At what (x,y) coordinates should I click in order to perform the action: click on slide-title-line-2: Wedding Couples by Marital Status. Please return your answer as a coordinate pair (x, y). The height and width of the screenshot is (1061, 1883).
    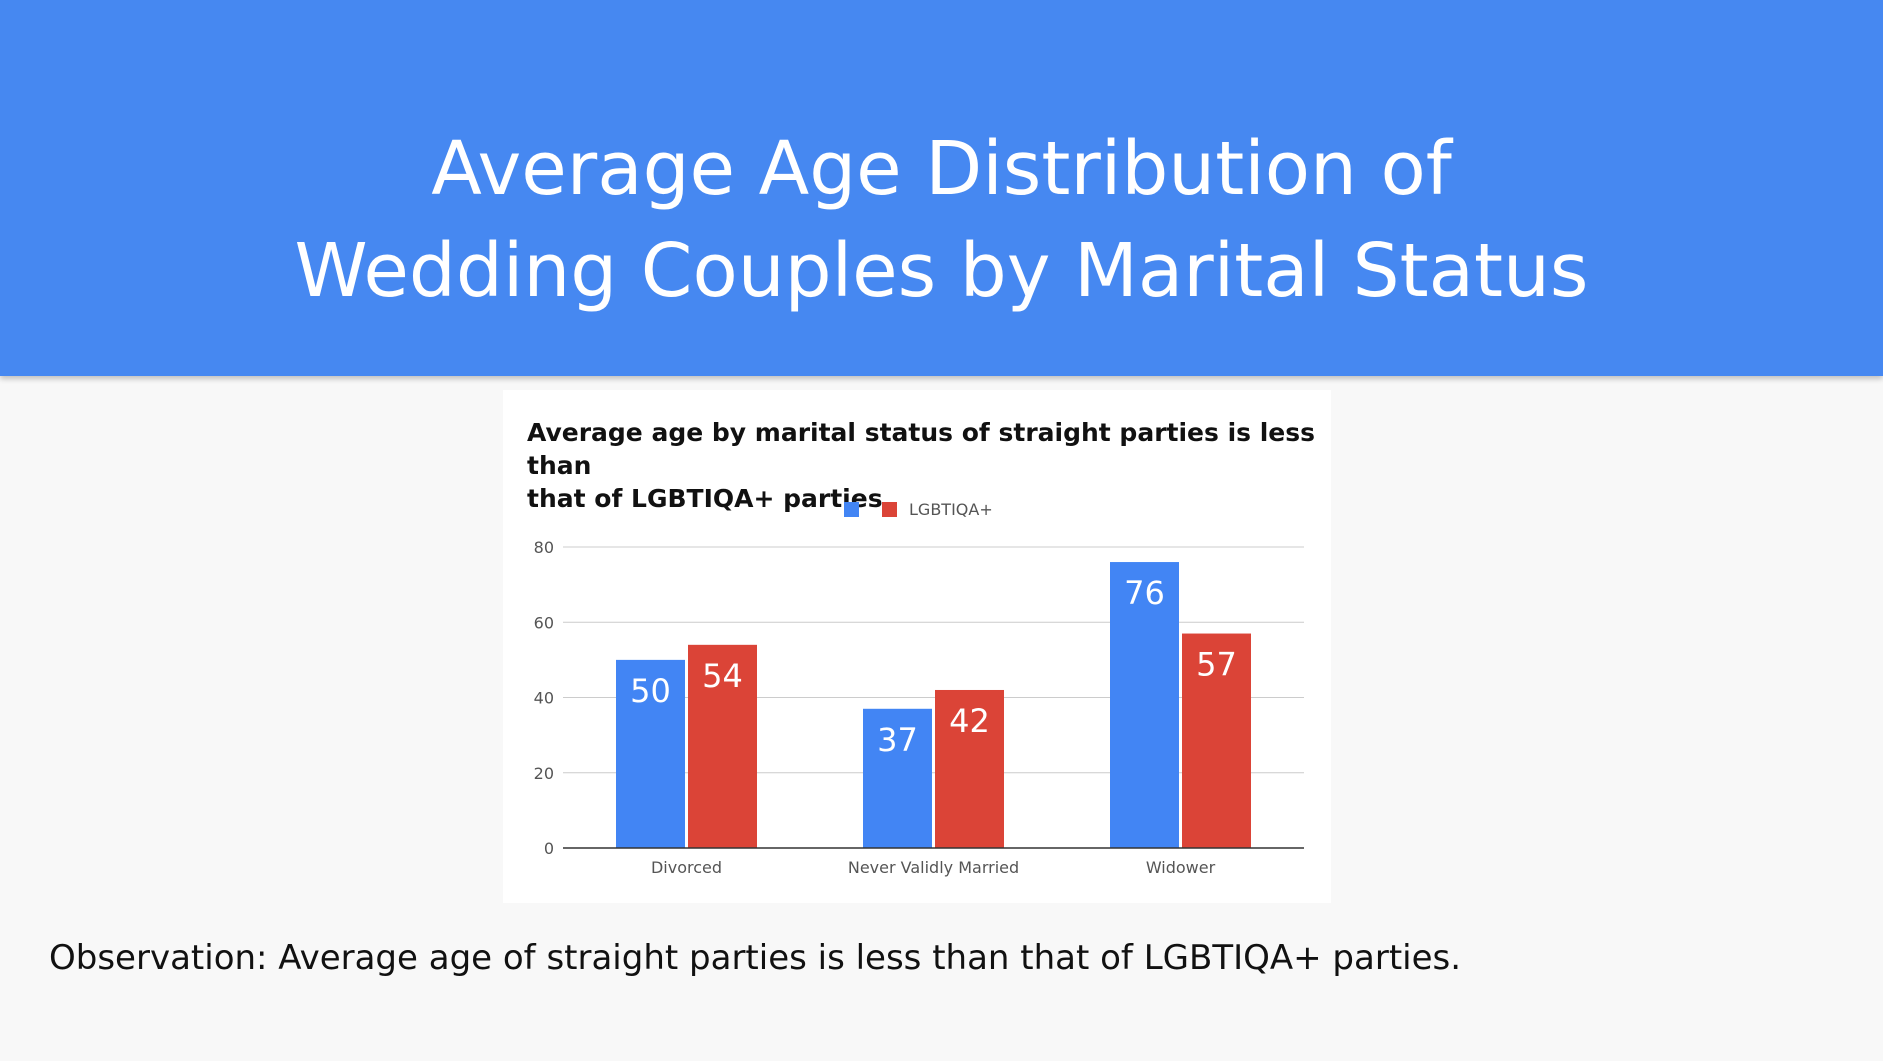
    Looking at the image, I should click on (941, 271).